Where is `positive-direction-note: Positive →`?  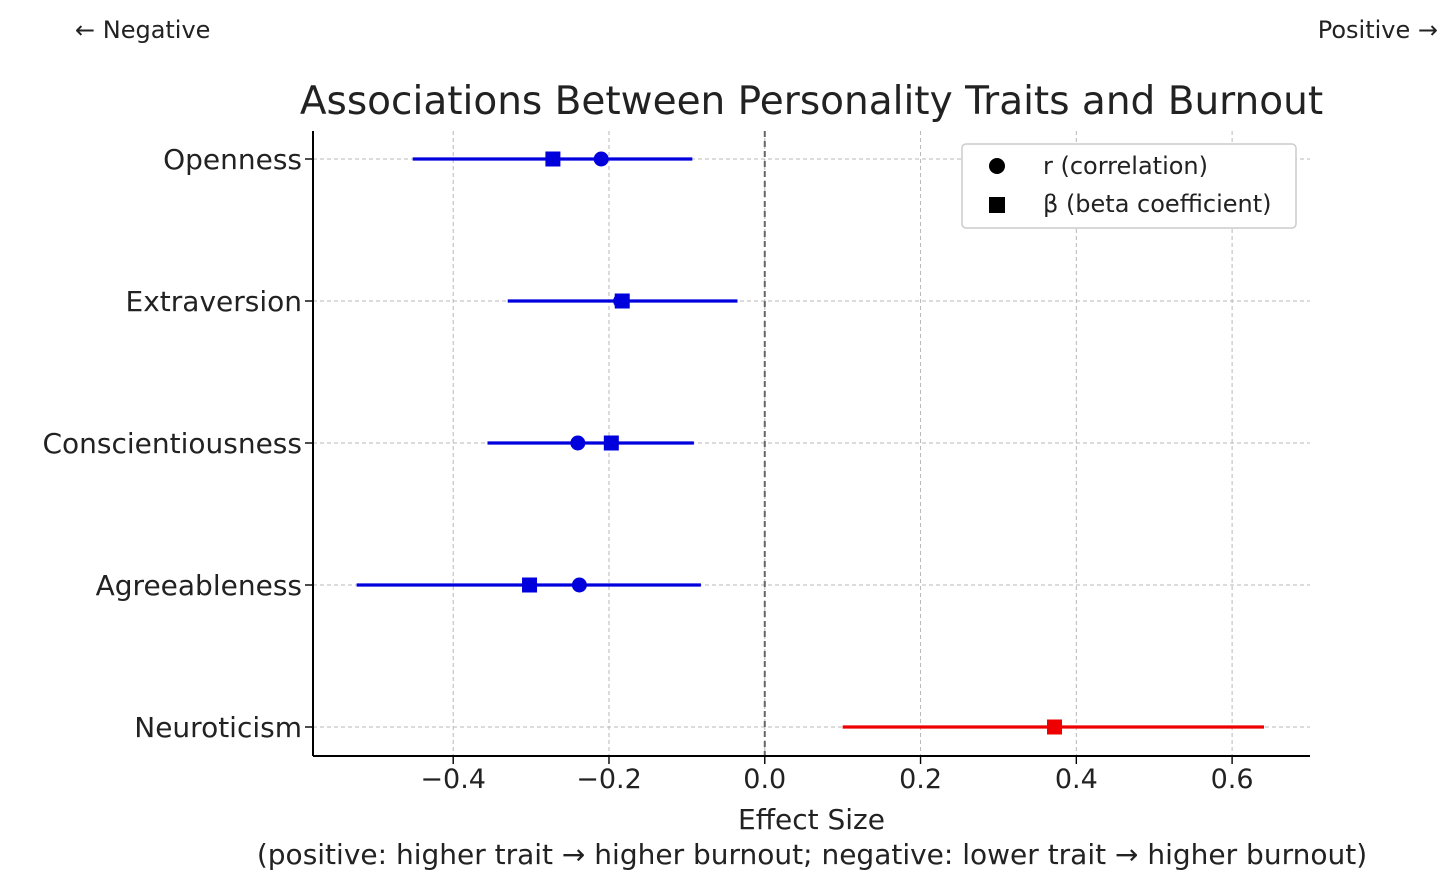
positive-direction-note: Positive → is located at coordinates (1377, 30).